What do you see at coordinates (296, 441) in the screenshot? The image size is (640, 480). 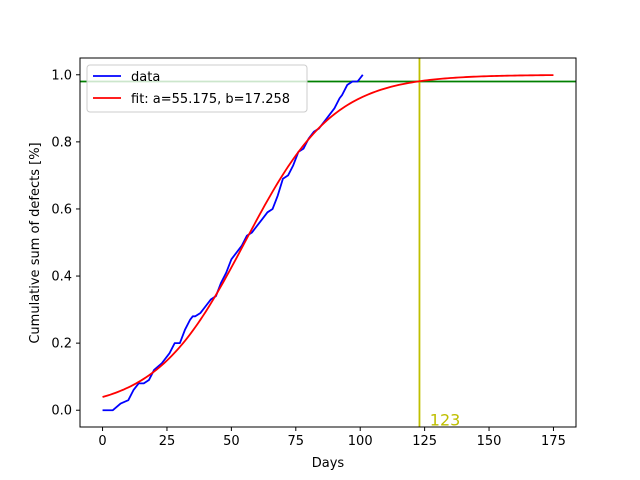 I see `x-tick-label: 75` at bounding box center [296, 441].